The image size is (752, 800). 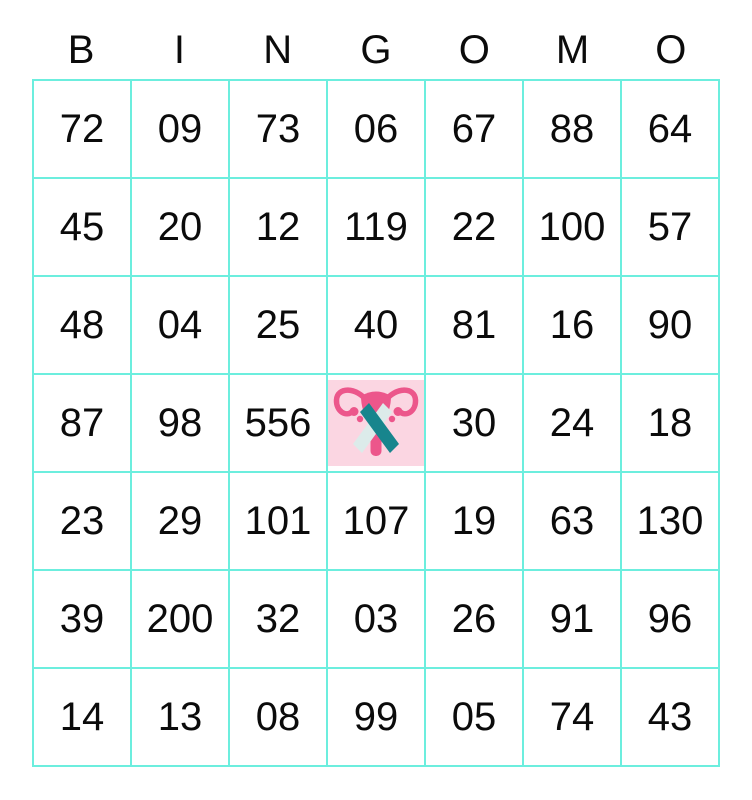 I want to click on bingo-cell: 32, so click(x=278, y=619).